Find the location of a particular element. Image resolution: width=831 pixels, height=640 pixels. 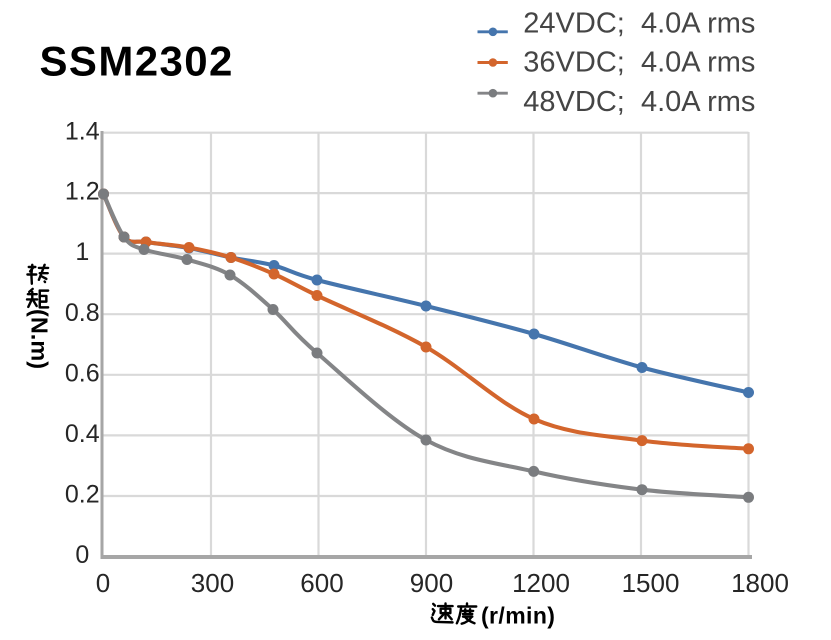

svg-text: 48VDC; 4.0A rms is located at coordinates (639, 102).